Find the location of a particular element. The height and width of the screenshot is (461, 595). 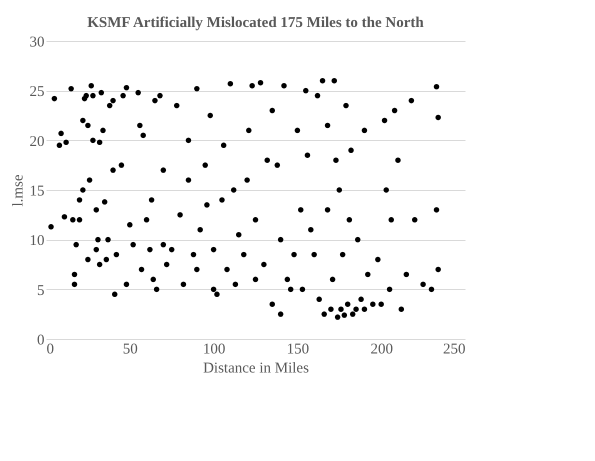

x-tick-label: 200 is located at coordinates (381, 350).